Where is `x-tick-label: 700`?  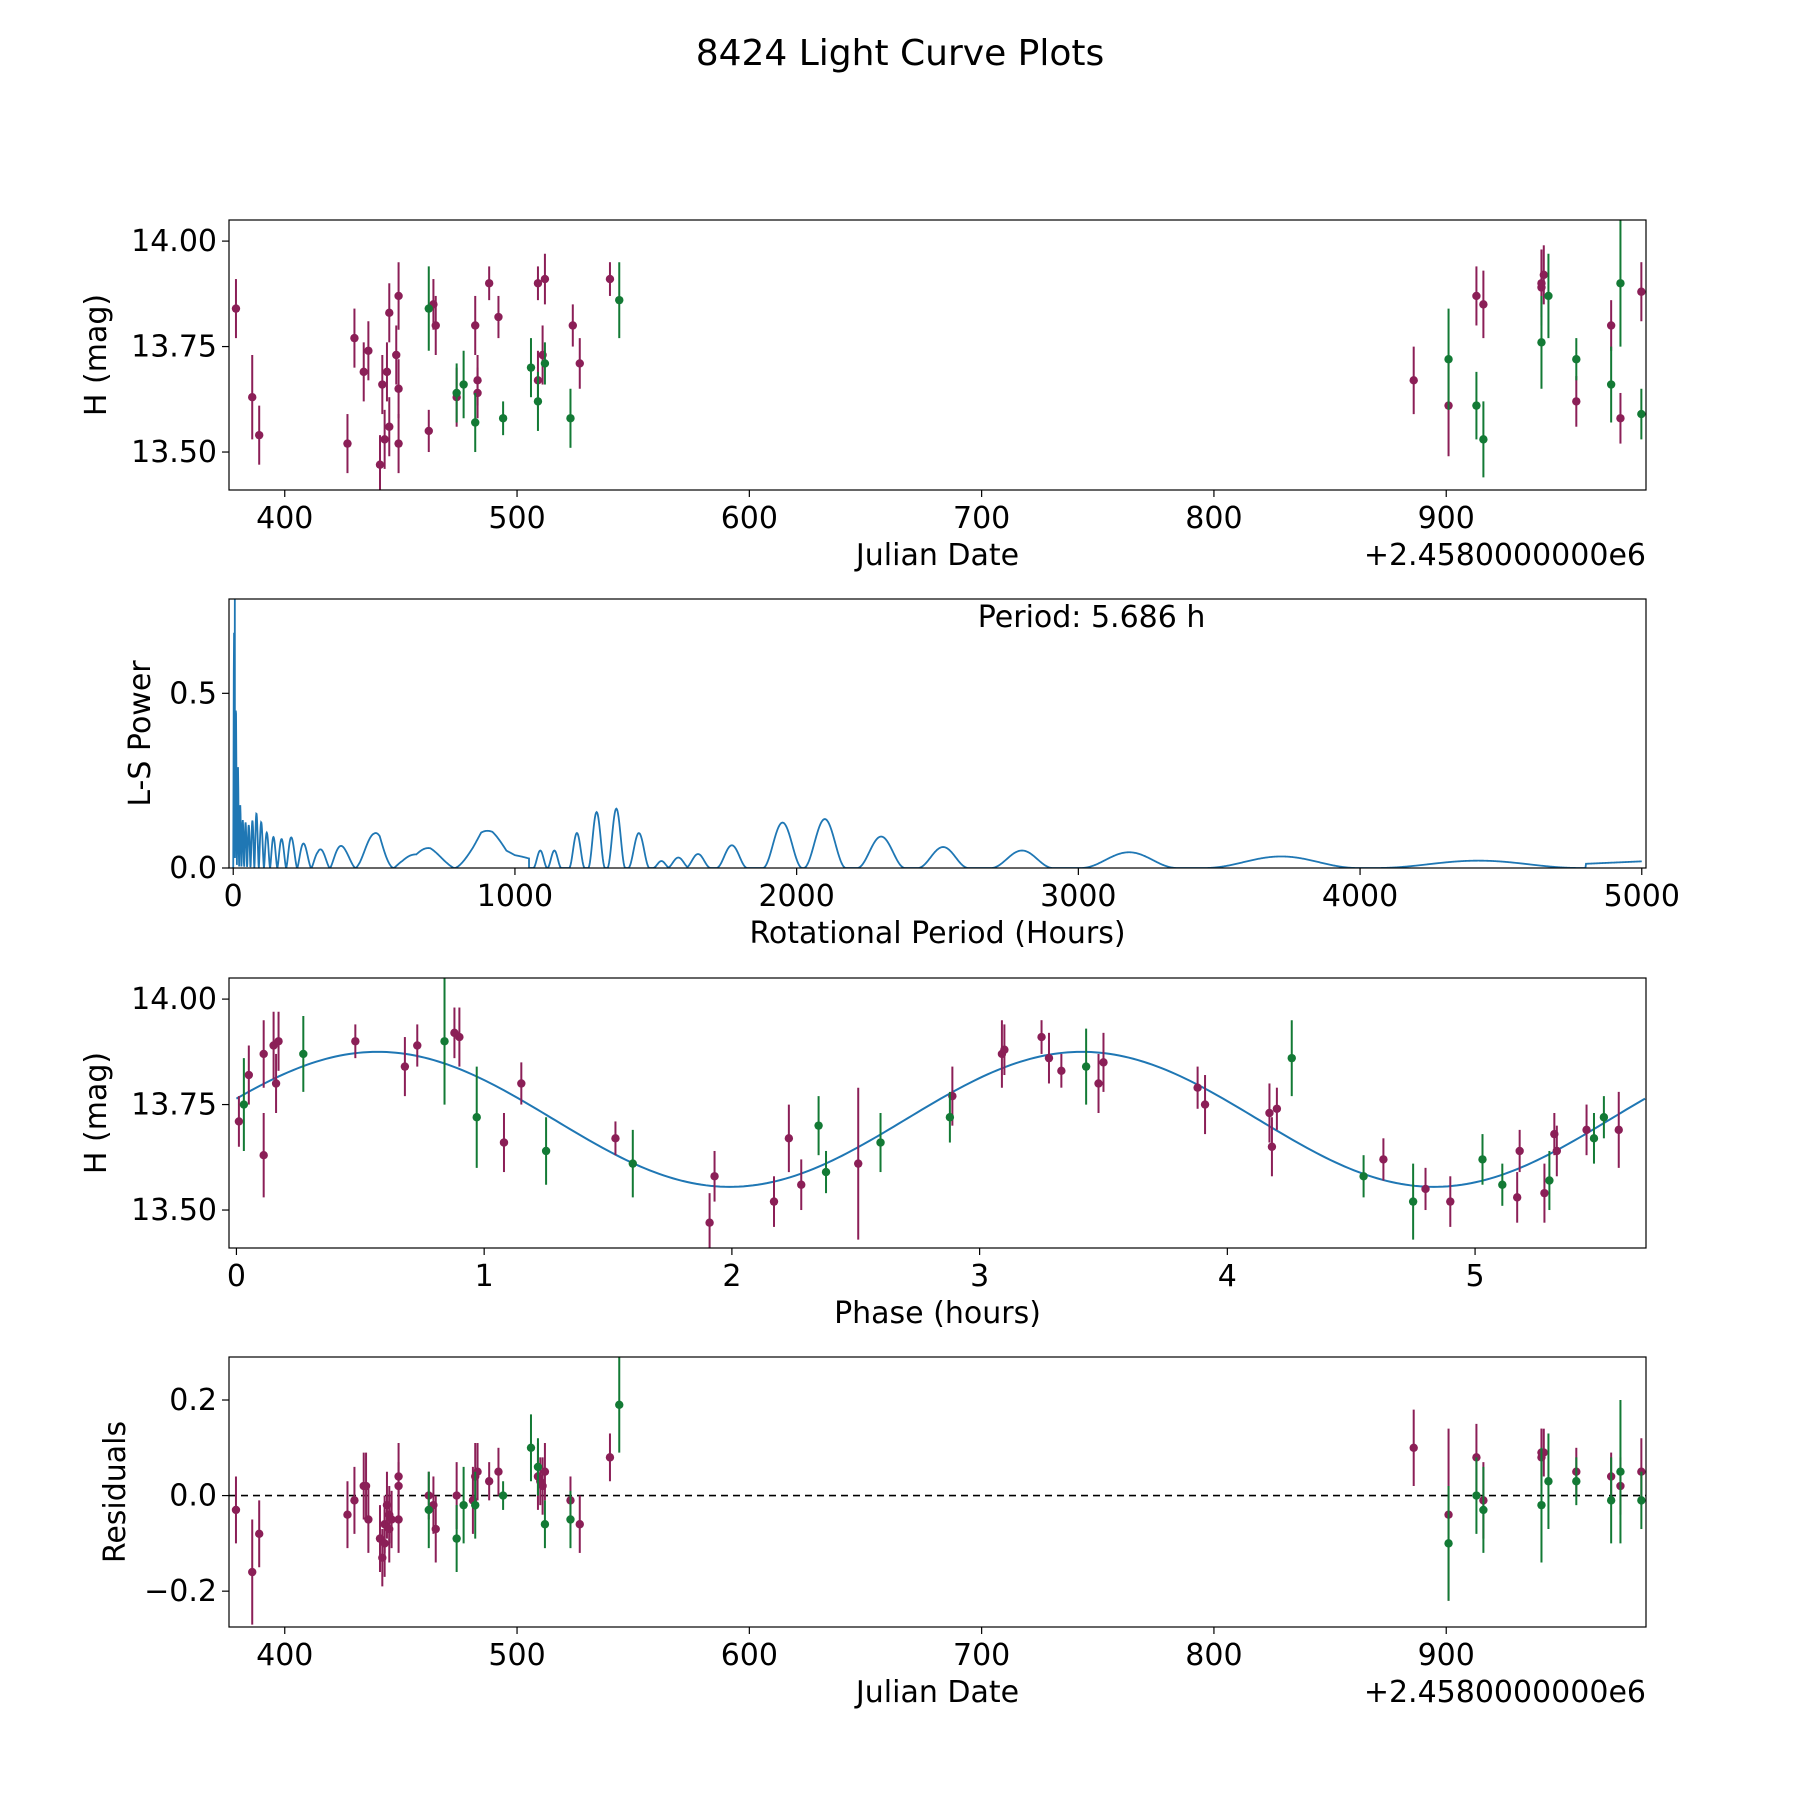 x-tick-label: 700 is located at coordinates (981, 1655).